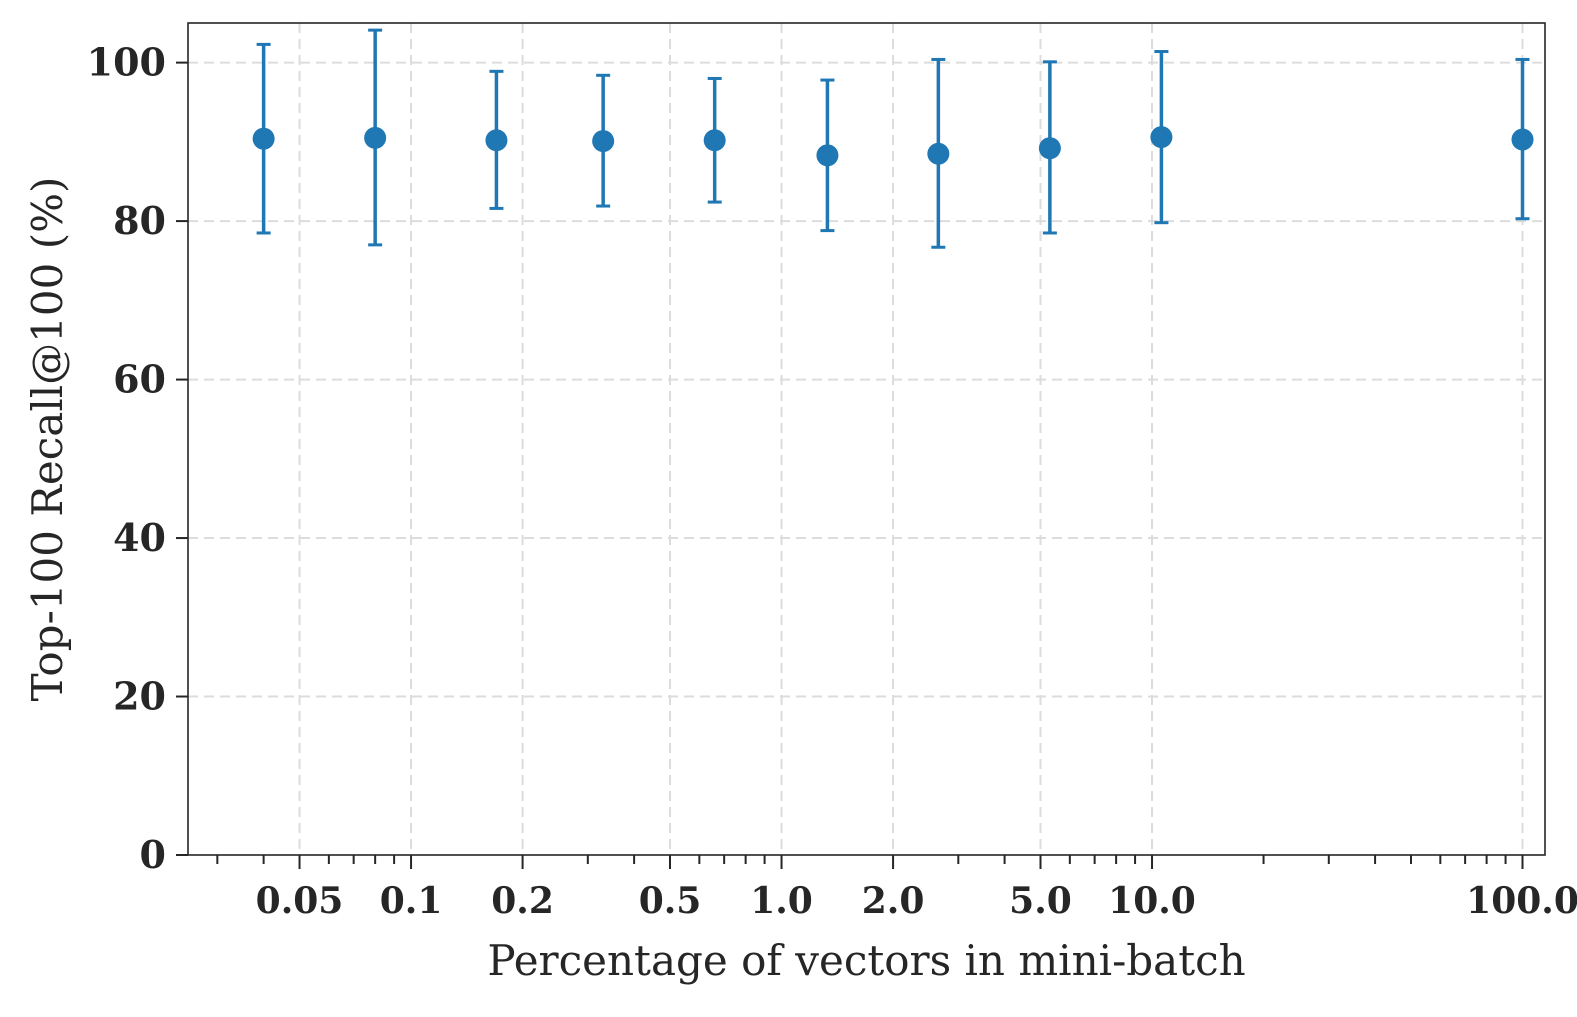 The height and width of the screenshot is (1017, 1577). I want to click on x-tick-label: 0.05, so click(300, 901).